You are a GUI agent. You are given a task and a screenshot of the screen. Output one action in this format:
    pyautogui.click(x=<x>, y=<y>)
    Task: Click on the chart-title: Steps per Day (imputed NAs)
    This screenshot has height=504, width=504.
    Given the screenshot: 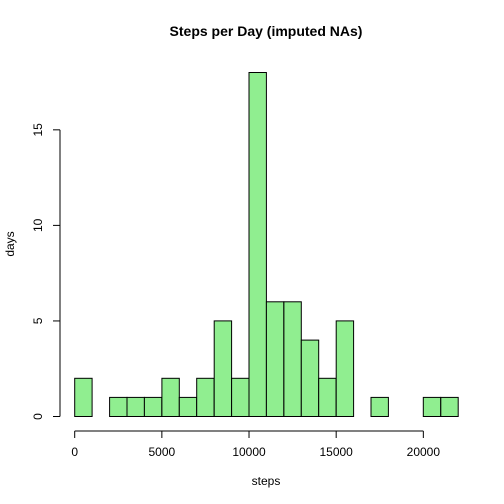 What is the action you would take?
    pyautogui.click(x=266, y=31)
    